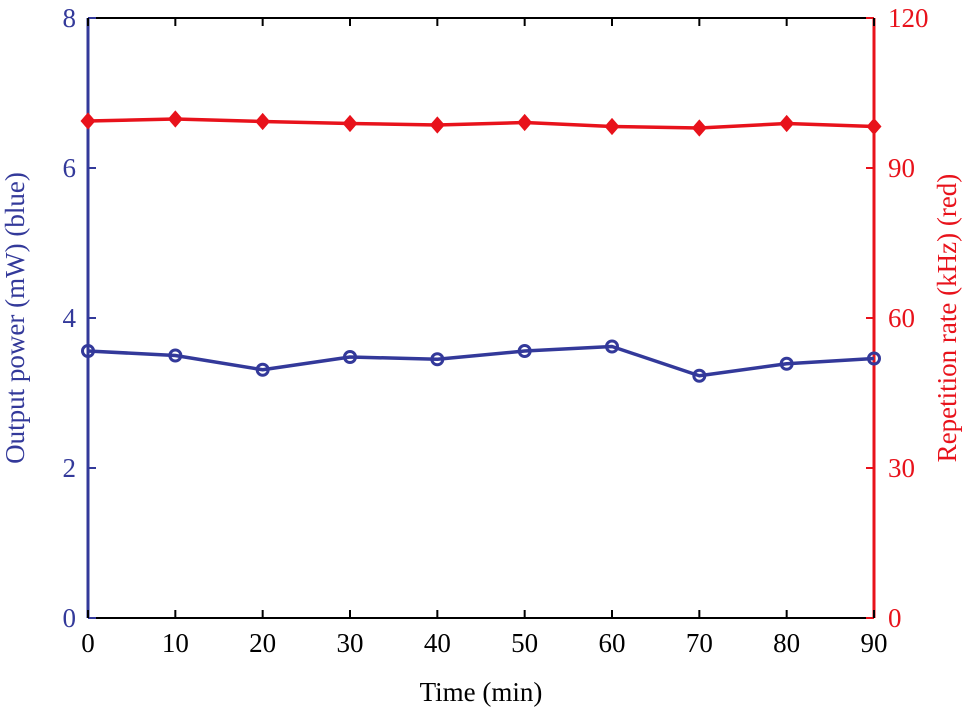 The width and height of the screenshot is (976, 715). Describe the element at coordinates (437, 643) in the screenshot. I see `x-tick-label: 40` at that location.